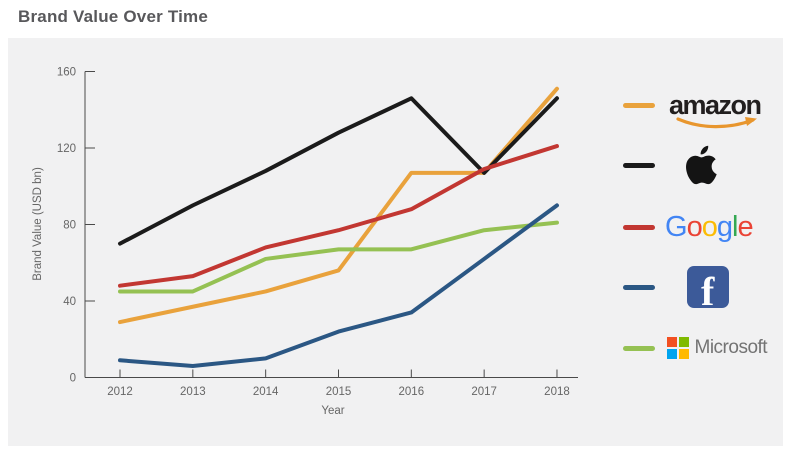 The width and height of the screenshot is (799, 455). I want to click on amazon-wordmark: amazon, so click(715, 104).